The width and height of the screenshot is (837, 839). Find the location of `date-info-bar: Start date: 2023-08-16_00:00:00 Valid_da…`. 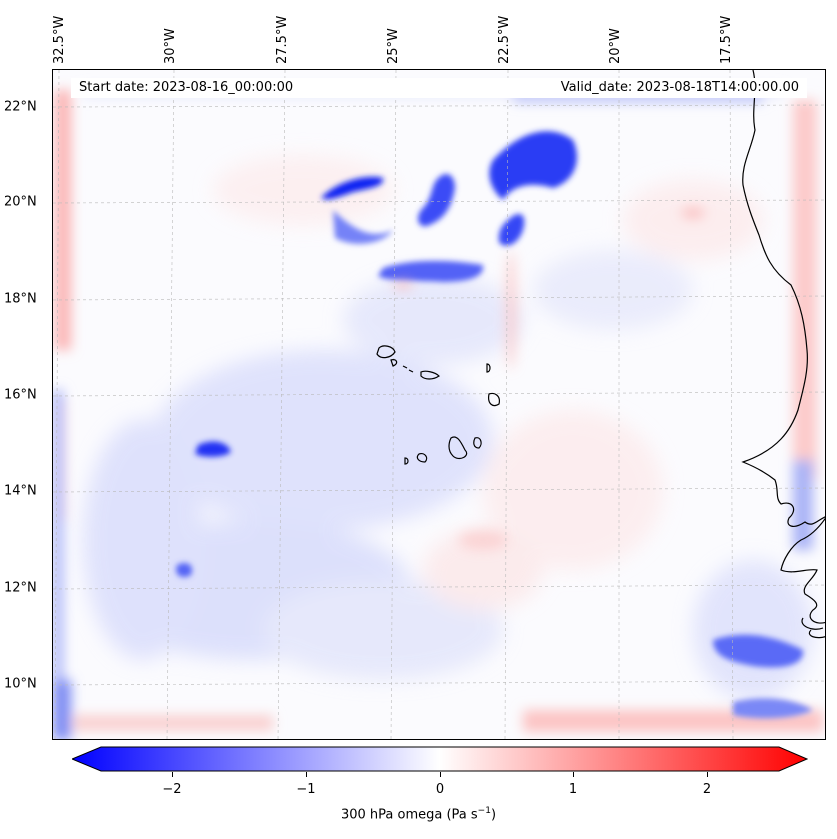

date-info-bar: Start date: 2023-08-16_00:00:00 Valid_da… is located at coordinates (439, 88).